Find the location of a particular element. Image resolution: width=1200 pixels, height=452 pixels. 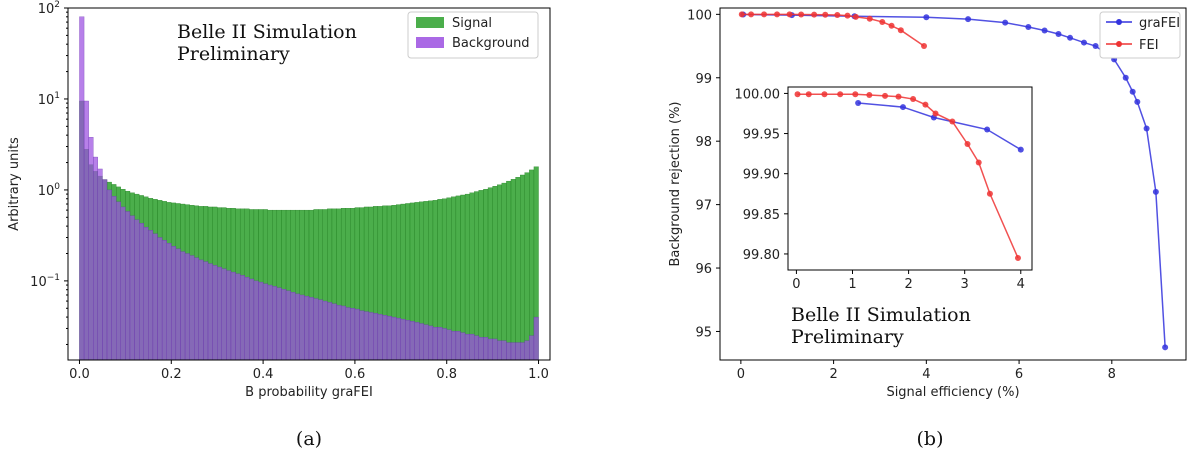

inset-y-tick-label: 100.00 is located at coordinates (758, 94).